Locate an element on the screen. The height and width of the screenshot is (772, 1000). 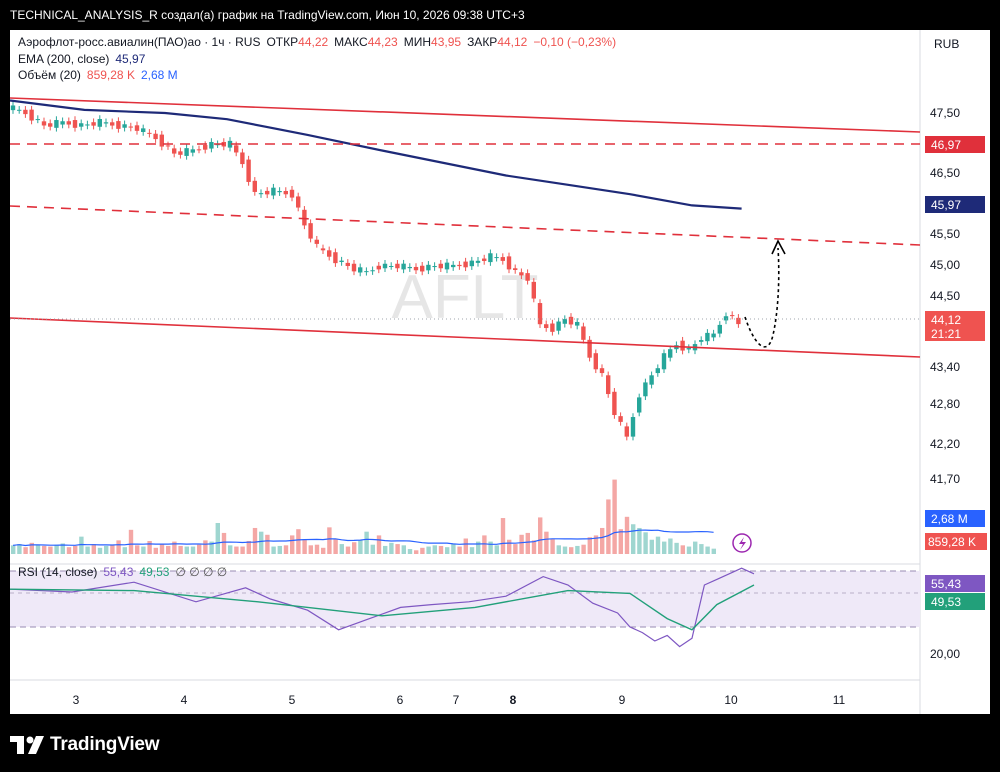
time-axis: 3 4 5 6 7 8 9 10 11 is located at coordinates (459, 700).